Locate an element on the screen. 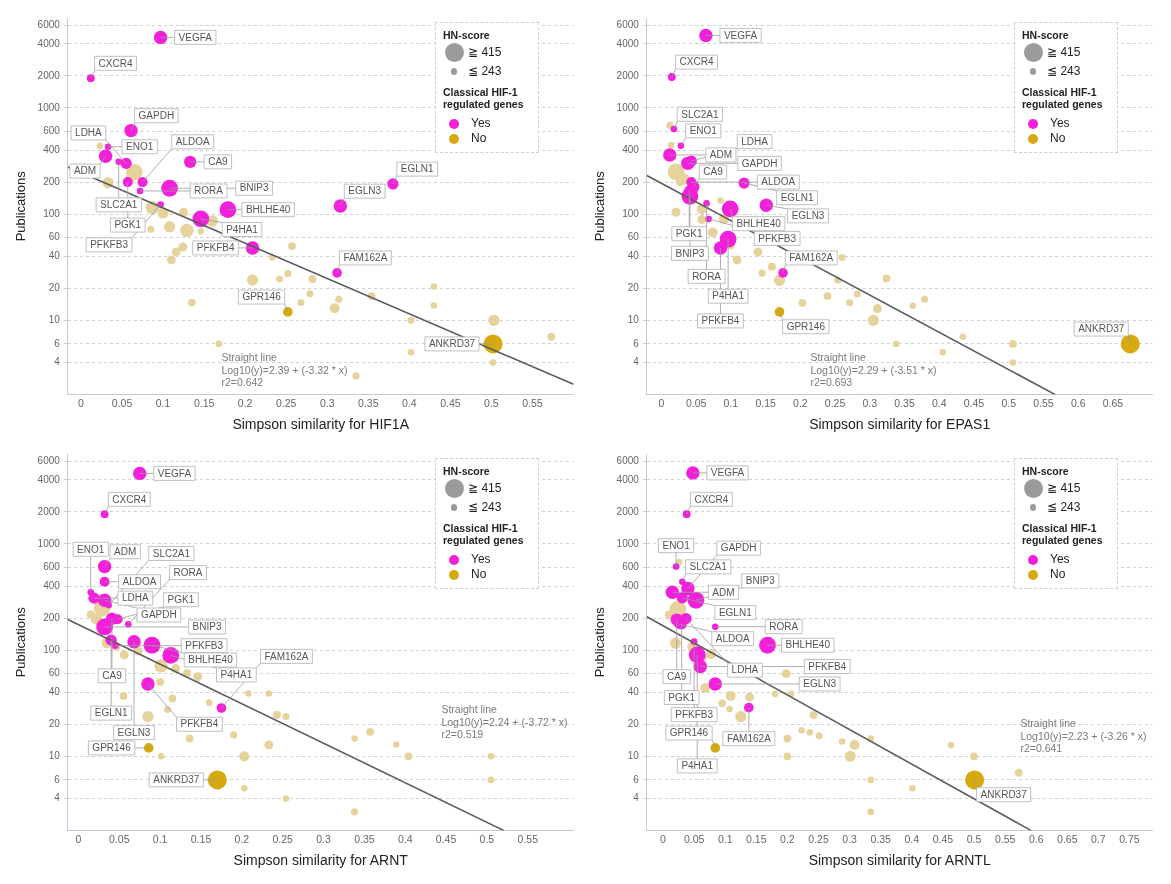 This screenshot has height=884, width=1171. annotation: Log10(y)=2.24 + (-3.72 * x) is located at coordinates (504, 721).